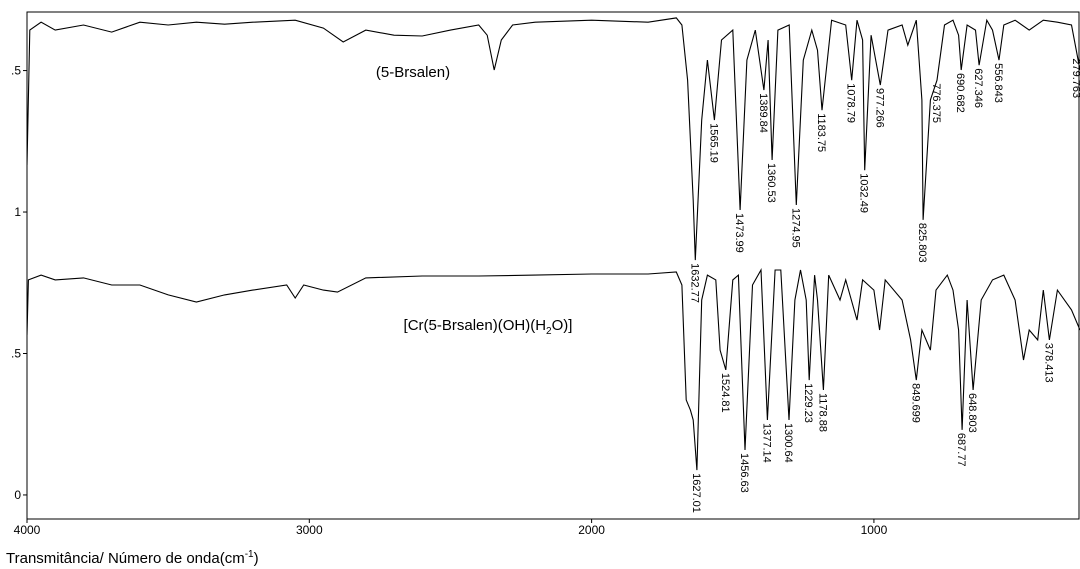  Describe the element at coordinates (879, 108) in the screenshot. I see `peak-label: 977.266` at that location.